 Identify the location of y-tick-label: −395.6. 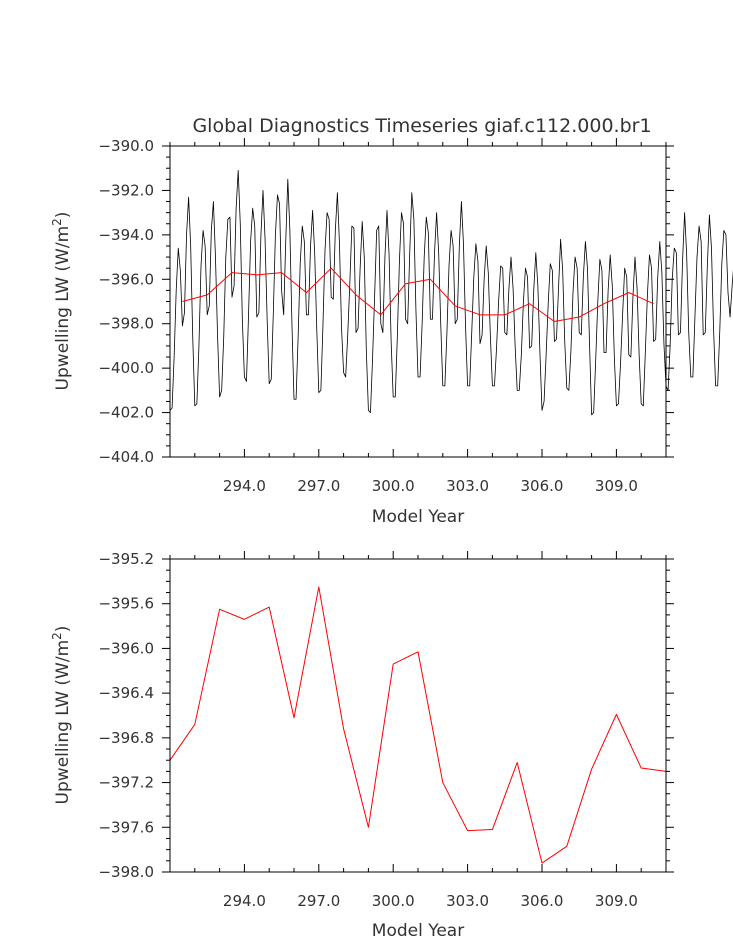
(126, 604).